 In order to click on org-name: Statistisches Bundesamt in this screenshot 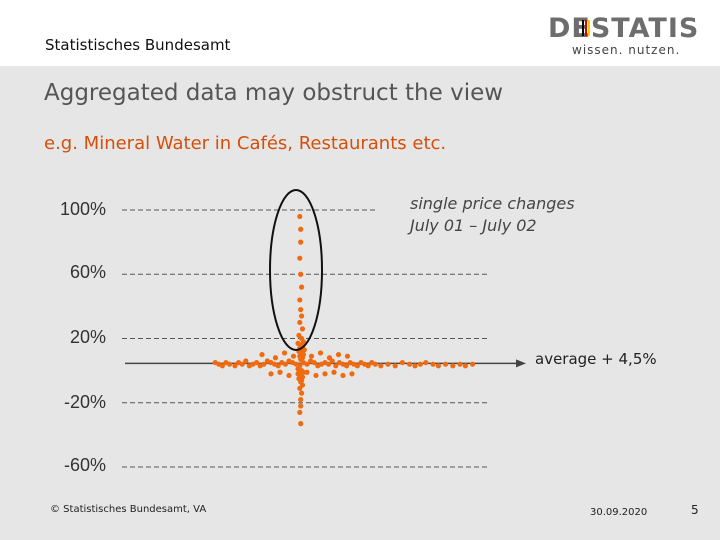, I will do `click(138, 45)`.